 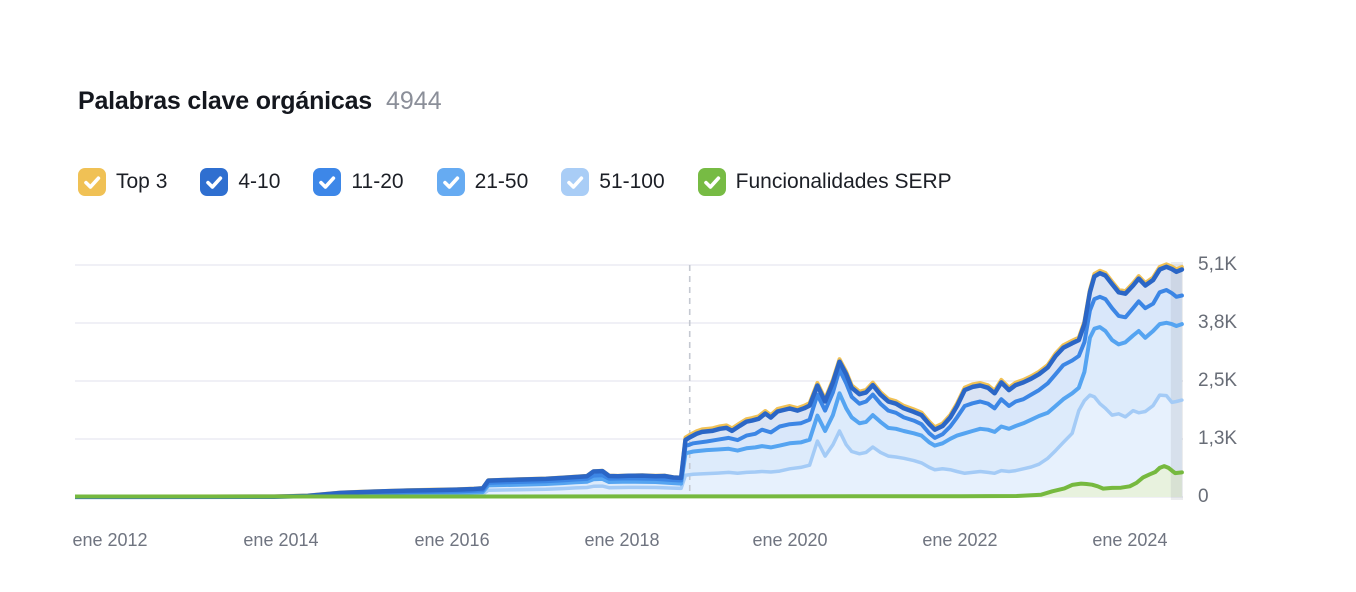 What do you see at coordinates (1203, 496) in the screenshot?
I see `y-axis-label: 0` at bounding box center [1203, 496].